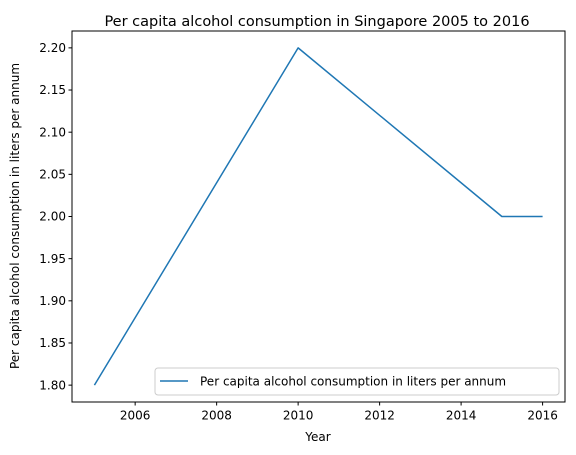 The height and width of the screenshot is (455, 576). I want to click on x-tick-label: 2008, so click(216, 416).